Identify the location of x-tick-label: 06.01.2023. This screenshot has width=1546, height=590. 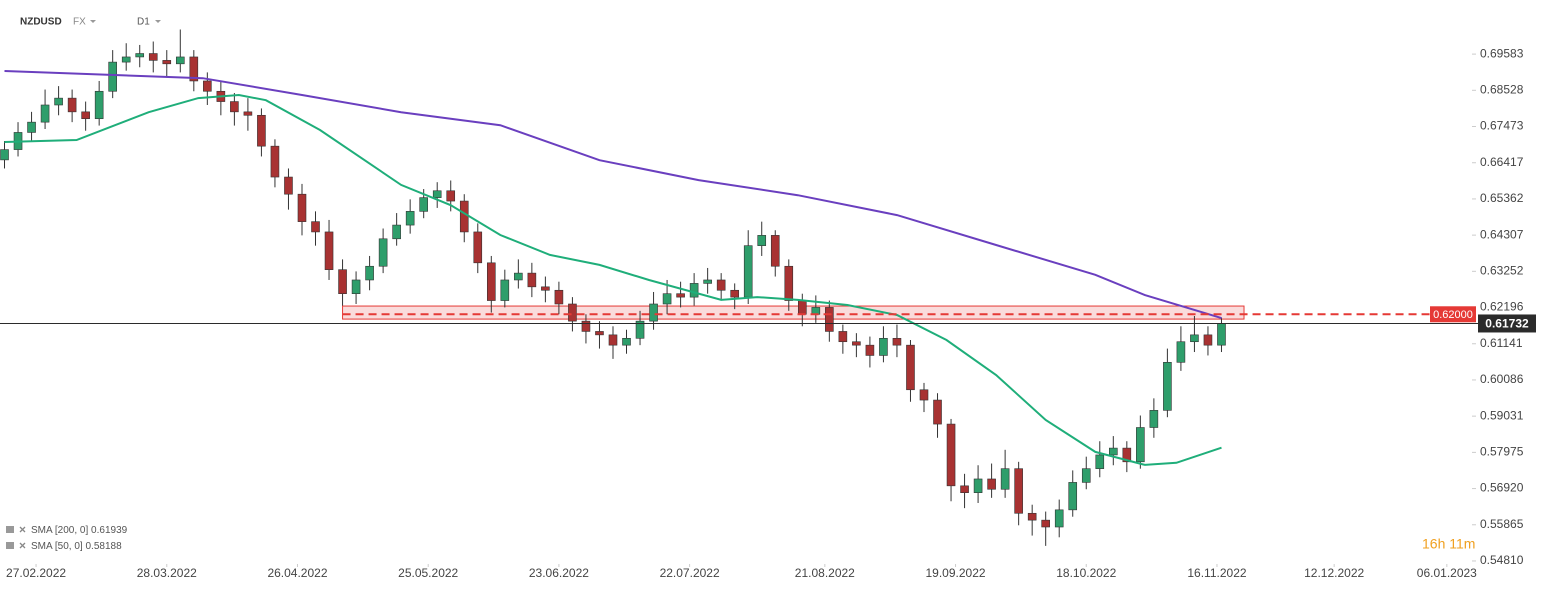
(1447, 573).